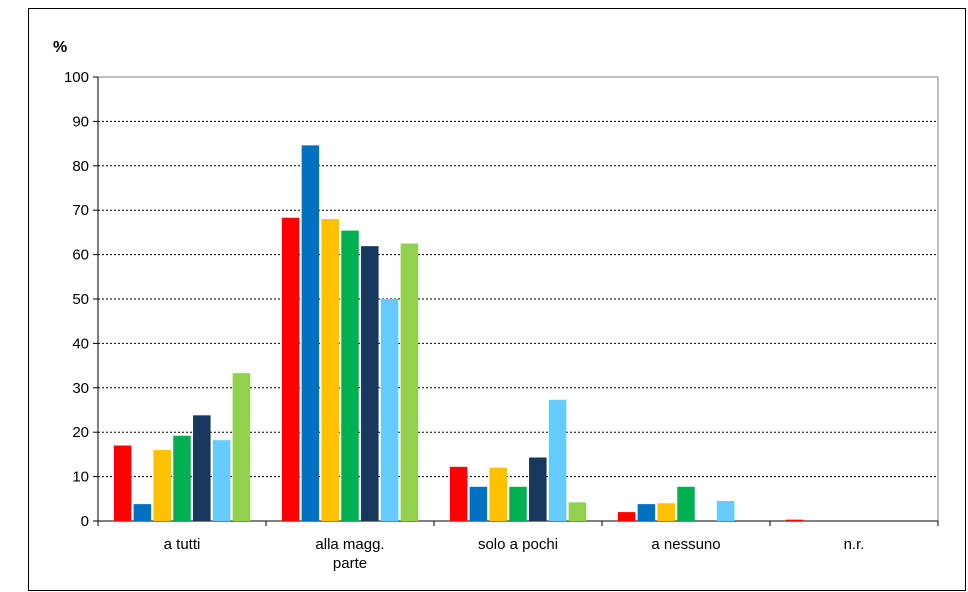 The image size is (968, 592). Describe the element at coordinates (349, 544) in the screenshot. I see `x-category-label-line: alla magg.` at that location.